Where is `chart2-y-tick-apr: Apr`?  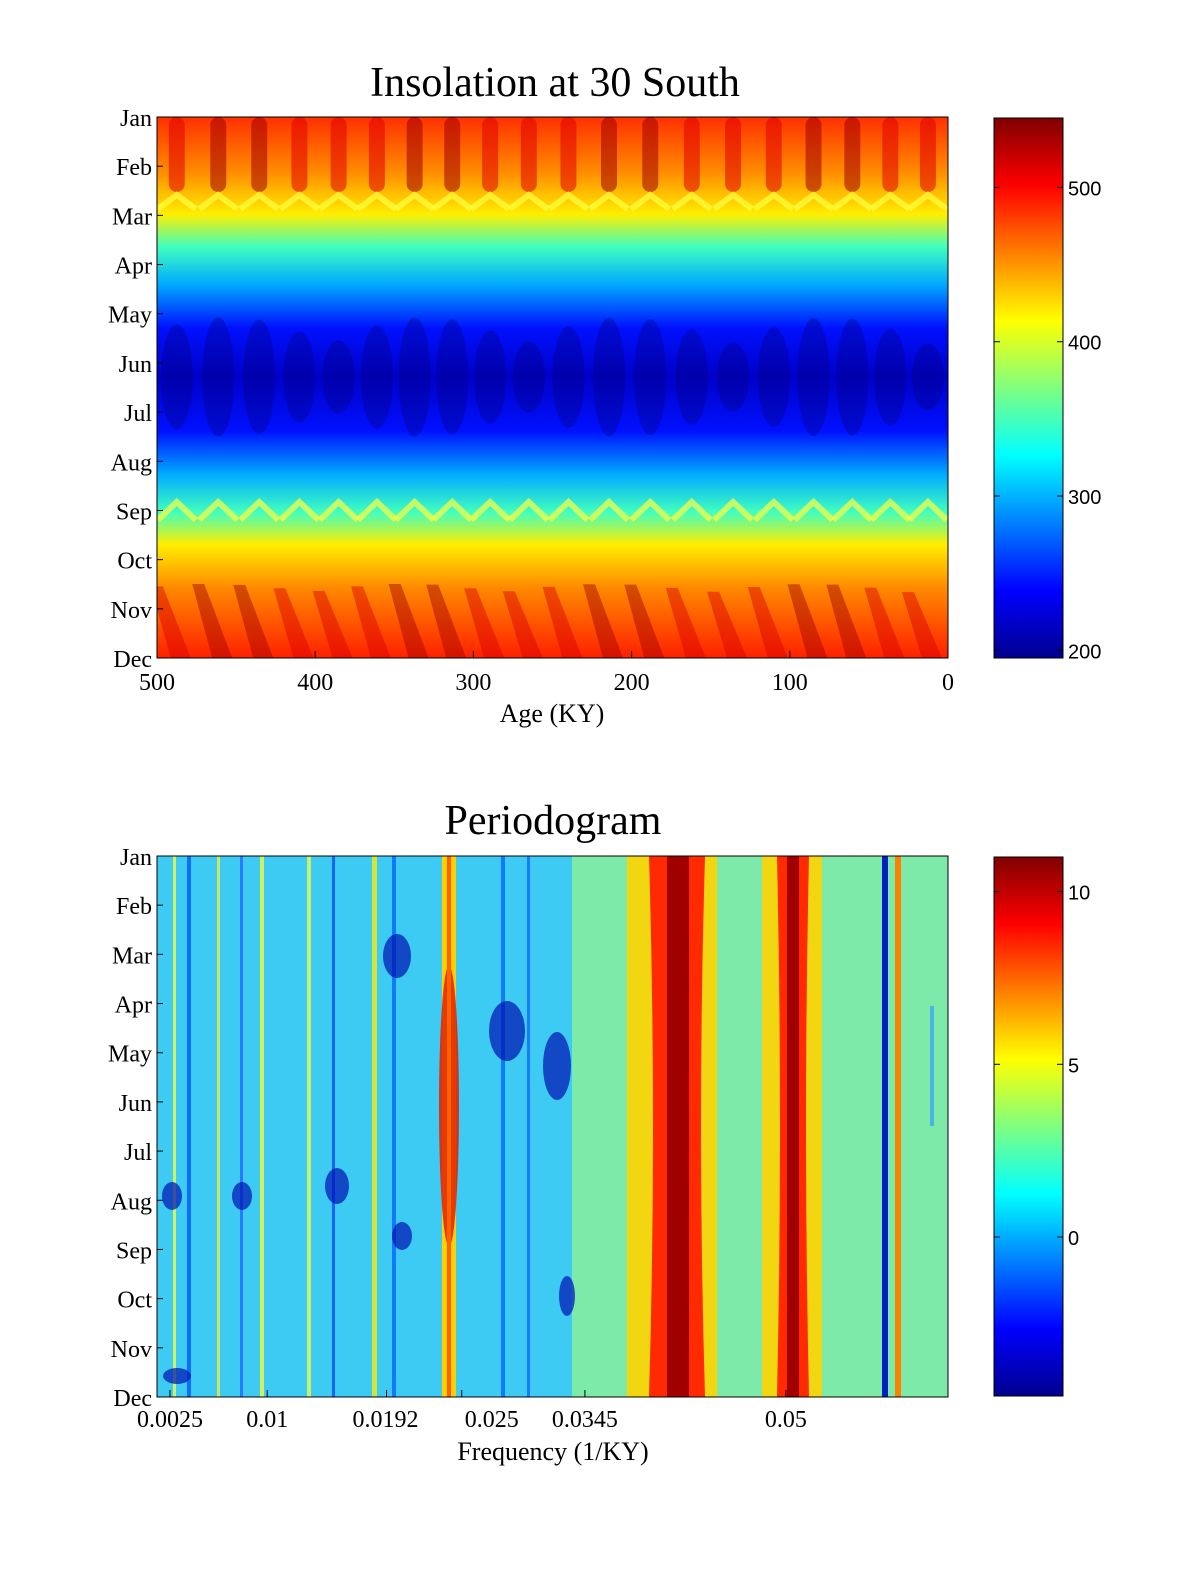 chart2-y-tick-apr: Apr is located at coordinates (133, 1006).